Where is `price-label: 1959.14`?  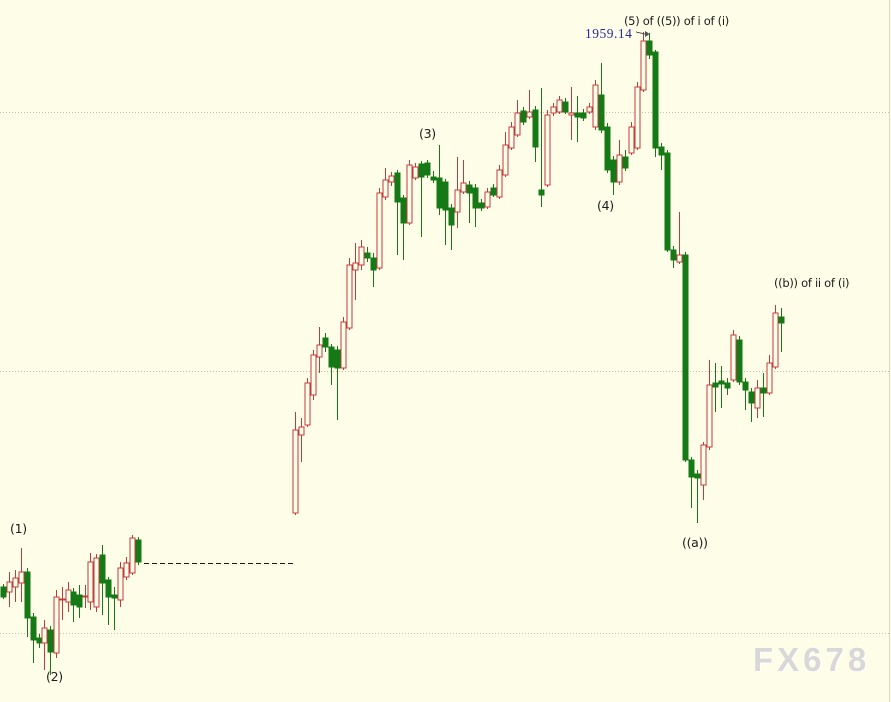 price-label: 1959.14 is located at coordinates (609, 33).